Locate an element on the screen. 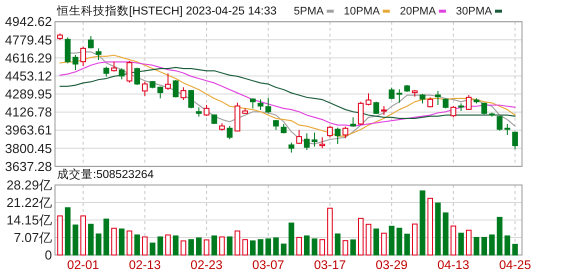 The height and width of the screenshot is (276, 578). y-tick-label: 7.07亿 is located at coordinates (33, 238).